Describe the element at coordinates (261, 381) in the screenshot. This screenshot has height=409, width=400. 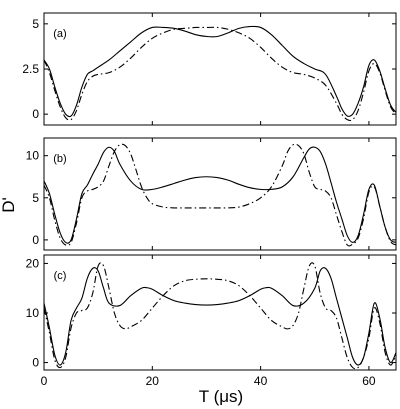
I see `xtick-label: 40` at that location.